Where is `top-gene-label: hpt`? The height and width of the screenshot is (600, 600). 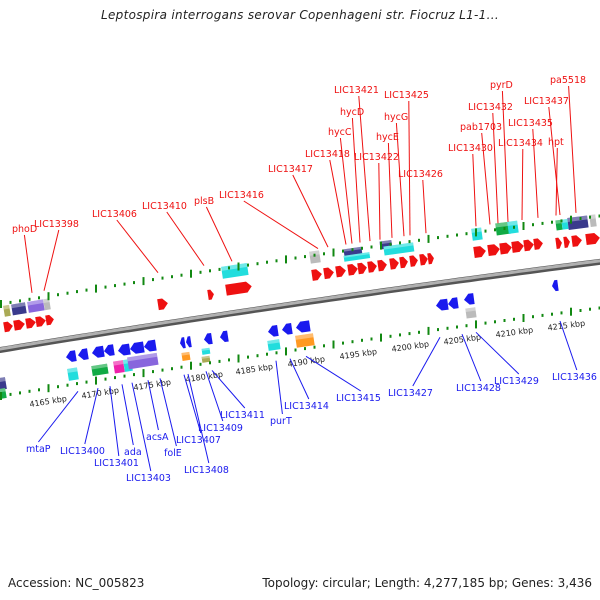 top-gene-label: hpt is located at coordinates (556, 142).